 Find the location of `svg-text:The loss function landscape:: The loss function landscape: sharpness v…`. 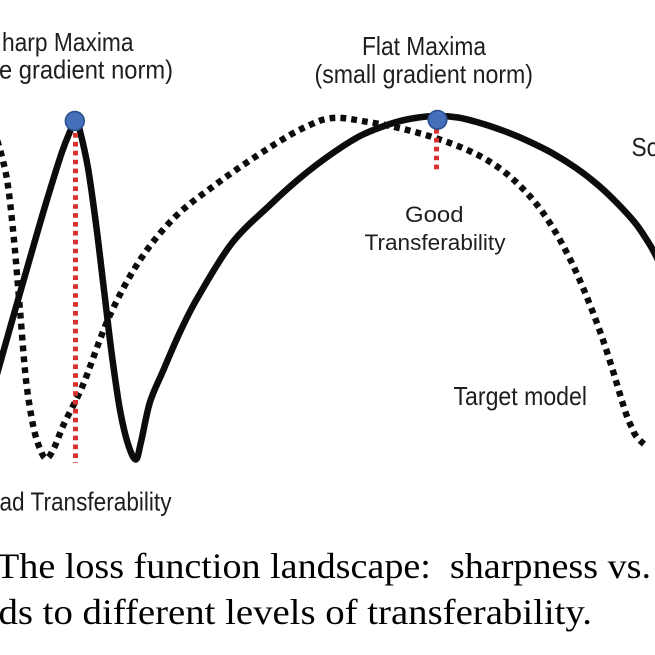

svg-text:The loss function landscape:: The loss function landscape: sharpness v… is located at coordinates (325, 566).